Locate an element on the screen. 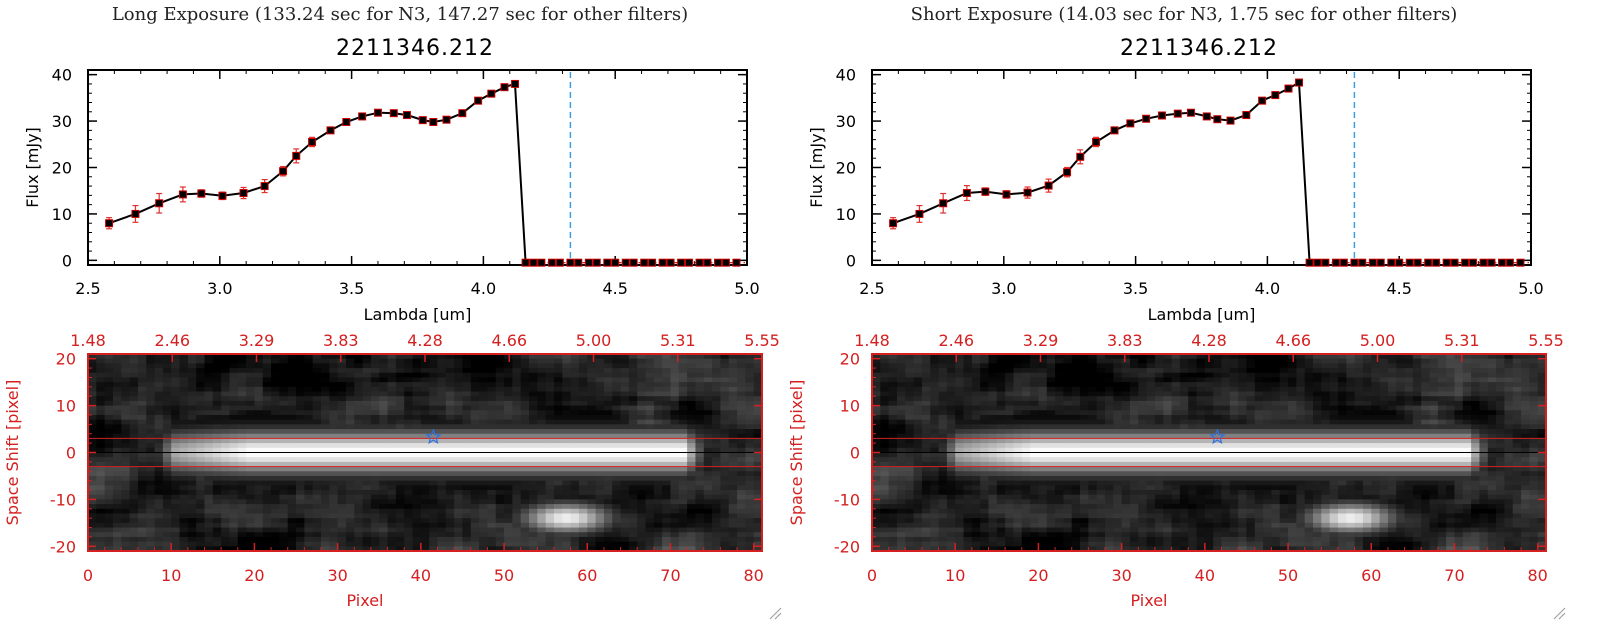  image-pixels is located at coordinates (1209, 453).